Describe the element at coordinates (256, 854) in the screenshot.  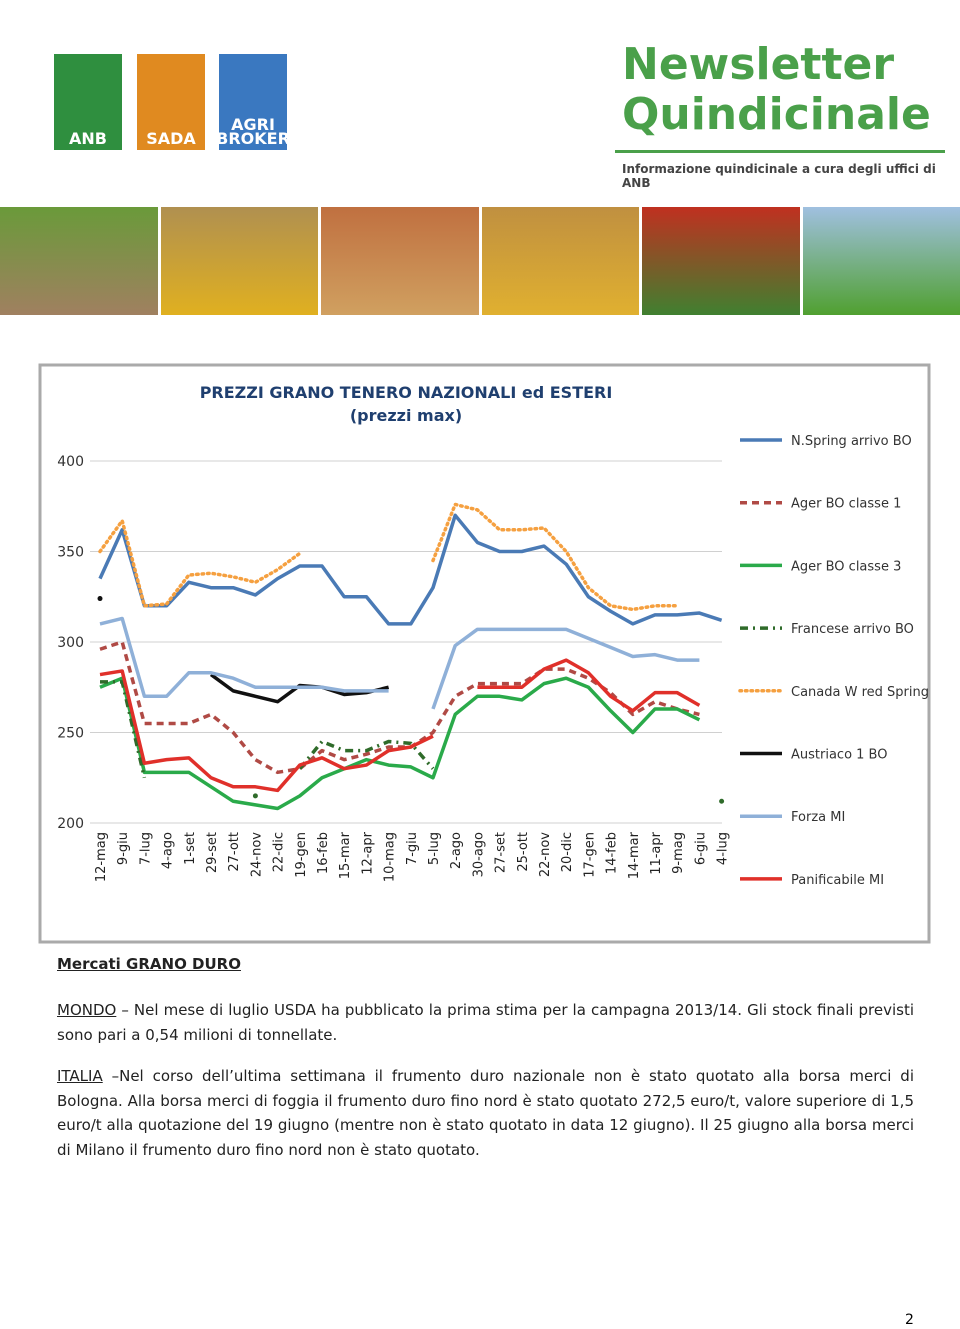
I see `x-tick-label: 24-nov` at that location.